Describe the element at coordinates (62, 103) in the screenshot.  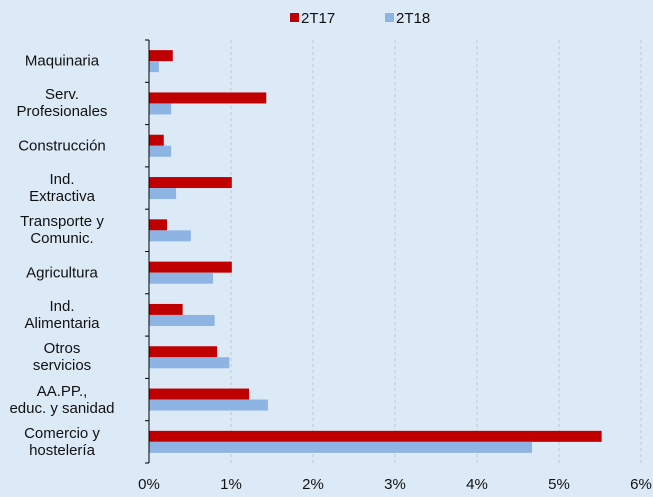
I see `y-tick-label: Serv. Profesionales` at that location.